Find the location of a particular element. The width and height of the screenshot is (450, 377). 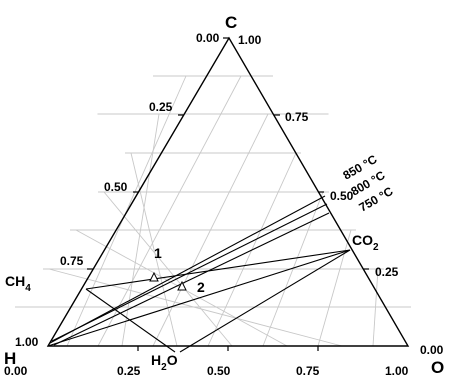

right-tick-0: 1.00 is located at coordinates (250, 40).